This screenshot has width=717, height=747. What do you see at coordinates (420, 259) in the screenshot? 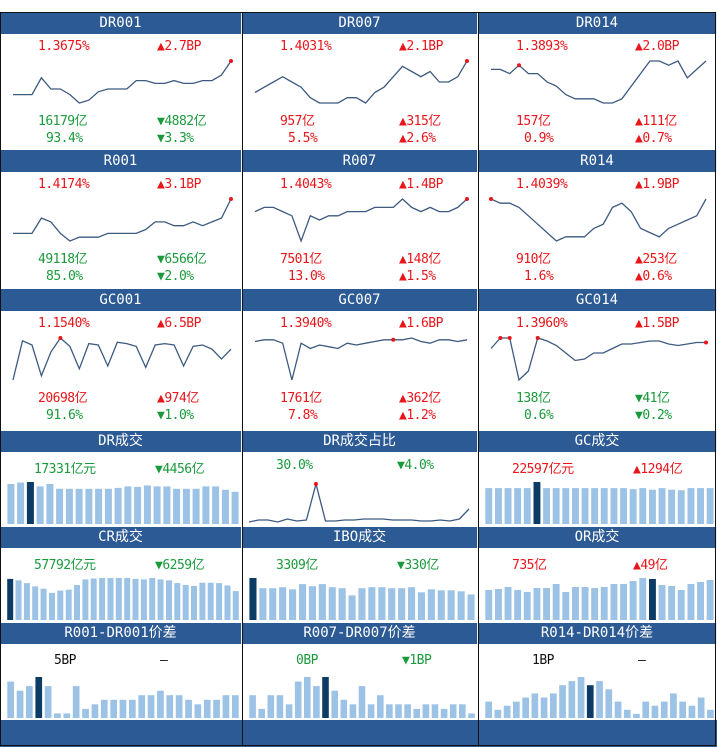
I see `volume-change: ▲148亿` at bounding box center [420, 259].